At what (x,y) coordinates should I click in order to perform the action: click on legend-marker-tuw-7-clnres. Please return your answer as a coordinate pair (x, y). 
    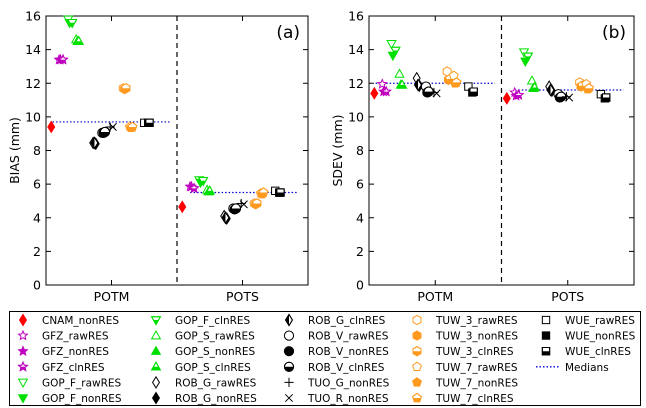
    Looking at the image, I should click on (417, 397).